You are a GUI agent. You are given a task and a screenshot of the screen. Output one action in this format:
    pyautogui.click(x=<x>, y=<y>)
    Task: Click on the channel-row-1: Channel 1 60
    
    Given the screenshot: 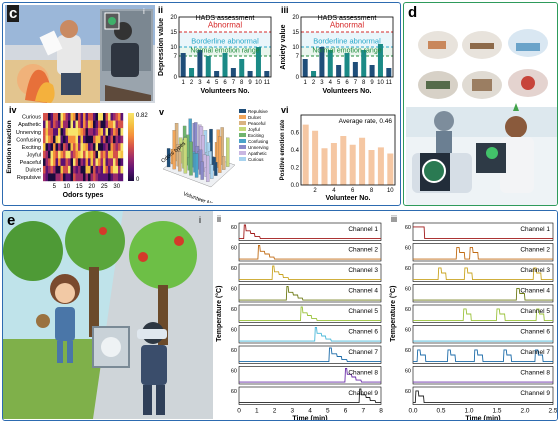 What is the action you would take?
    pyautogui.click(x=479, y=231)
    